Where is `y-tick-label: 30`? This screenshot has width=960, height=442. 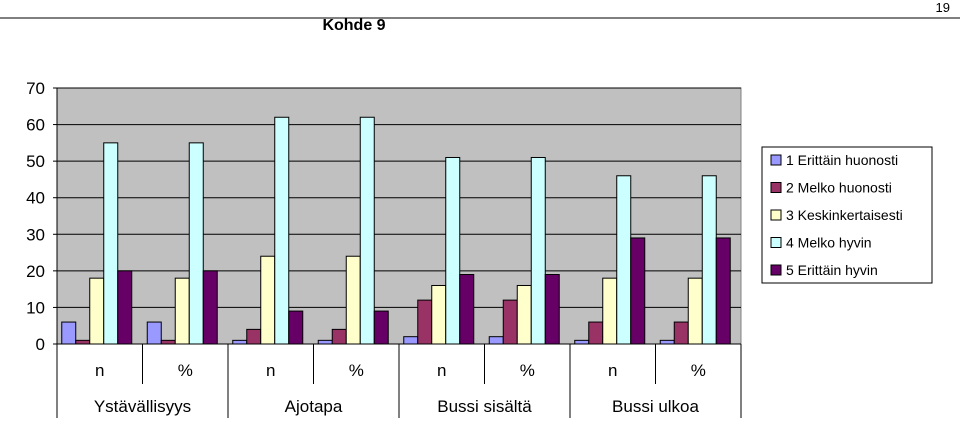 y-tick-label: 30 is located at coordinates (35, 234).